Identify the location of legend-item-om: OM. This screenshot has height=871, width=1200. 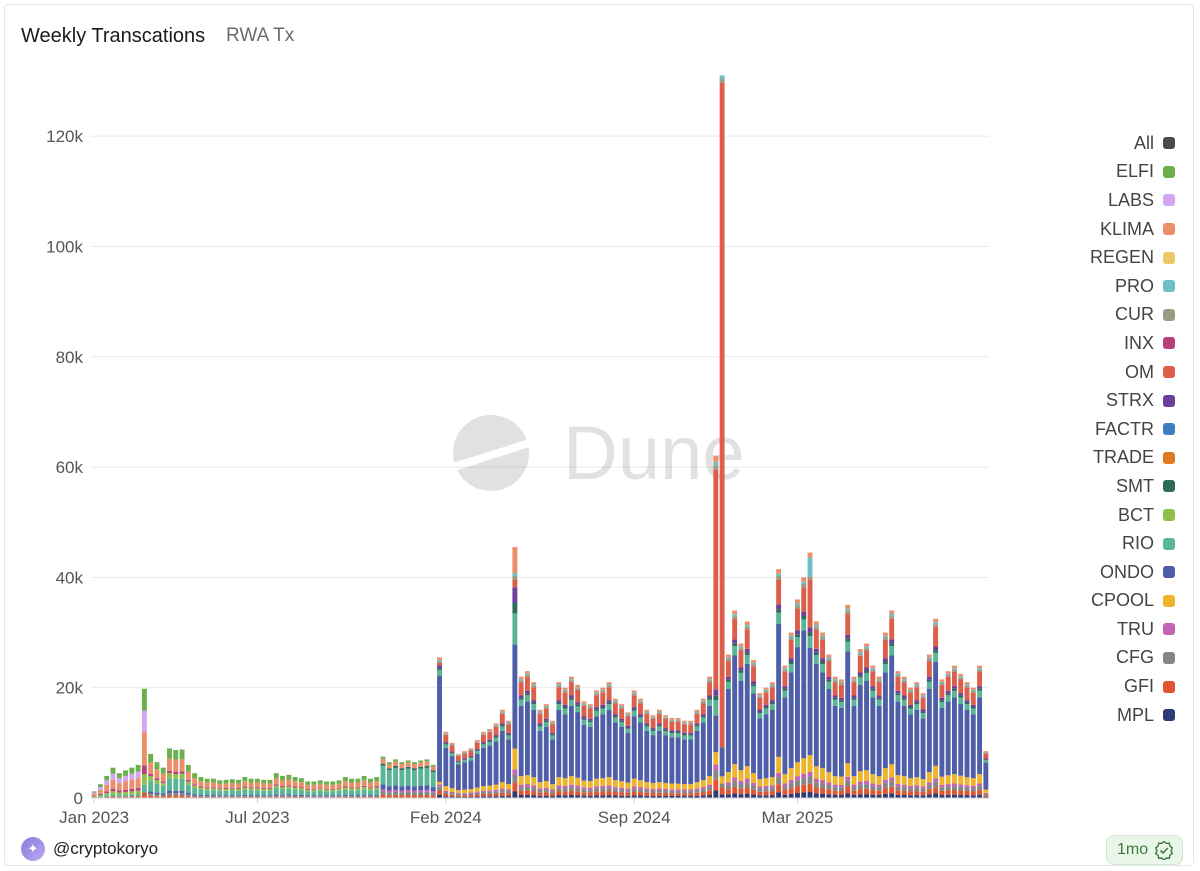
(1115, 372).